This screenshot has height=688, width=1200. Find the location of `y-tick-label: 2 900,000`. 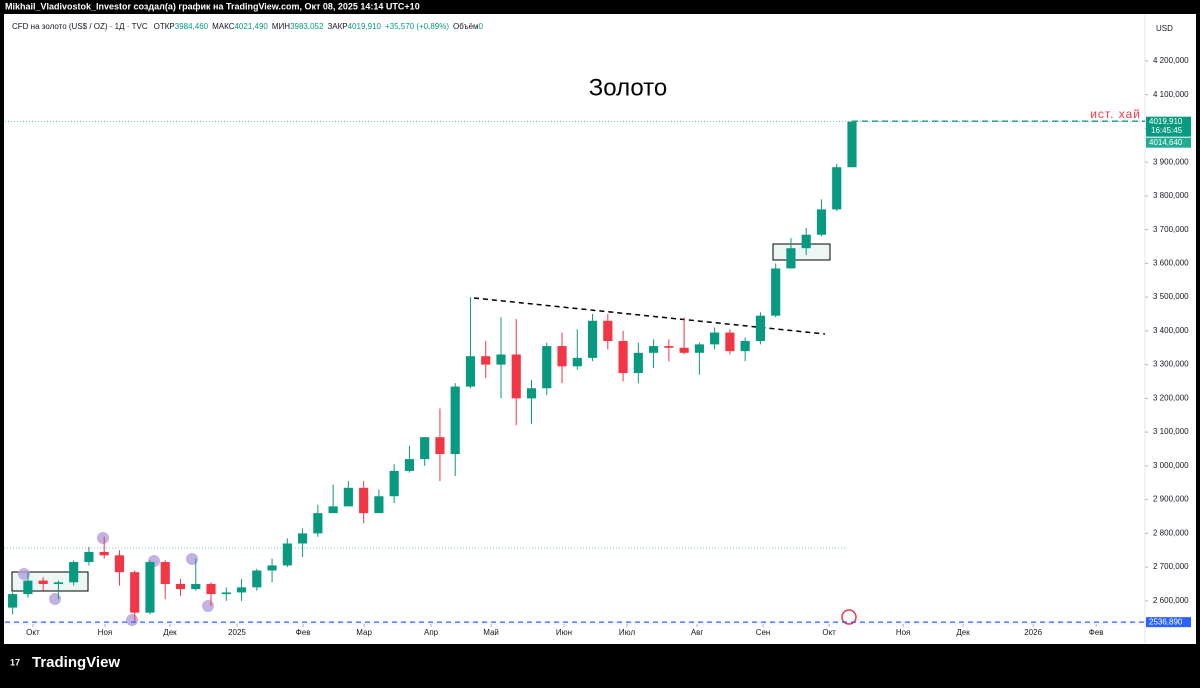

y-tick-label: 2 900,000 is located at coordinates (1171, 499).